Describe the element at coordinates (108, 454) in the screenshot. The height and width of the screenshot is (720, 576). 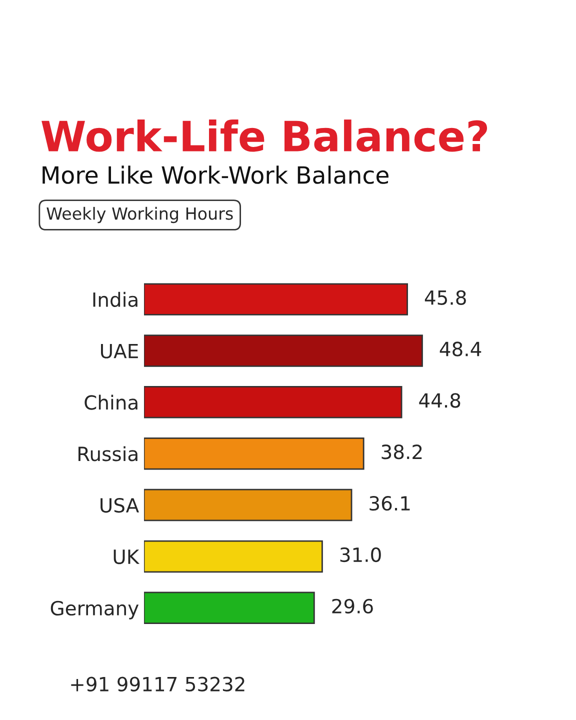
I see `y-tick-label: Russia` at that location.